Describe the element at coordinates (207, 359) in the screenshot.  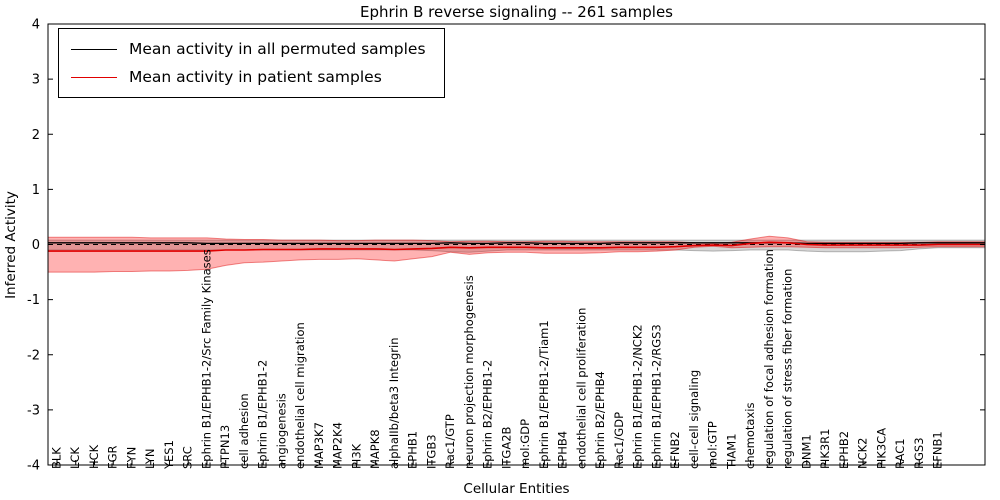
I see `svg-text:Ephrin B1/EPHB1-2/Src Family K: Ephrin B1/EPHB1-2/Src Family Kinases` at that location.